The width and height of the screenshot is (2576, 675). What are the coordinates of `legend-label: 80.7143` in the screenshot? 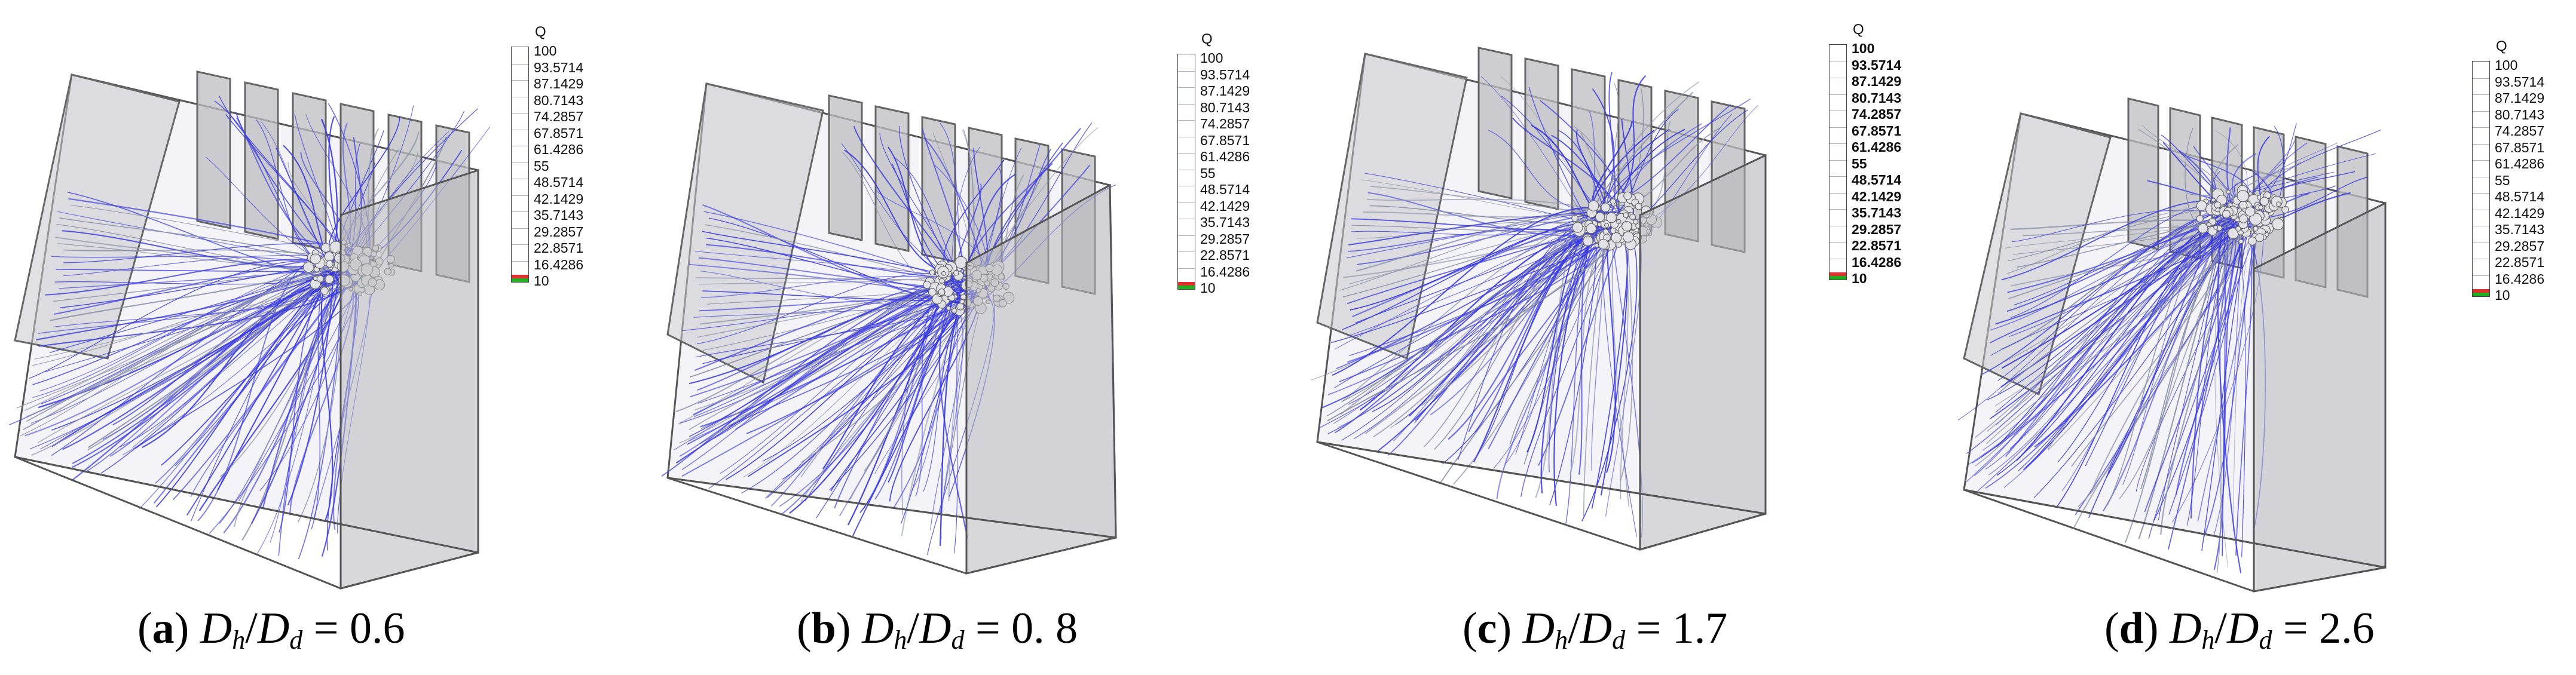 It's located at (1877, 98).